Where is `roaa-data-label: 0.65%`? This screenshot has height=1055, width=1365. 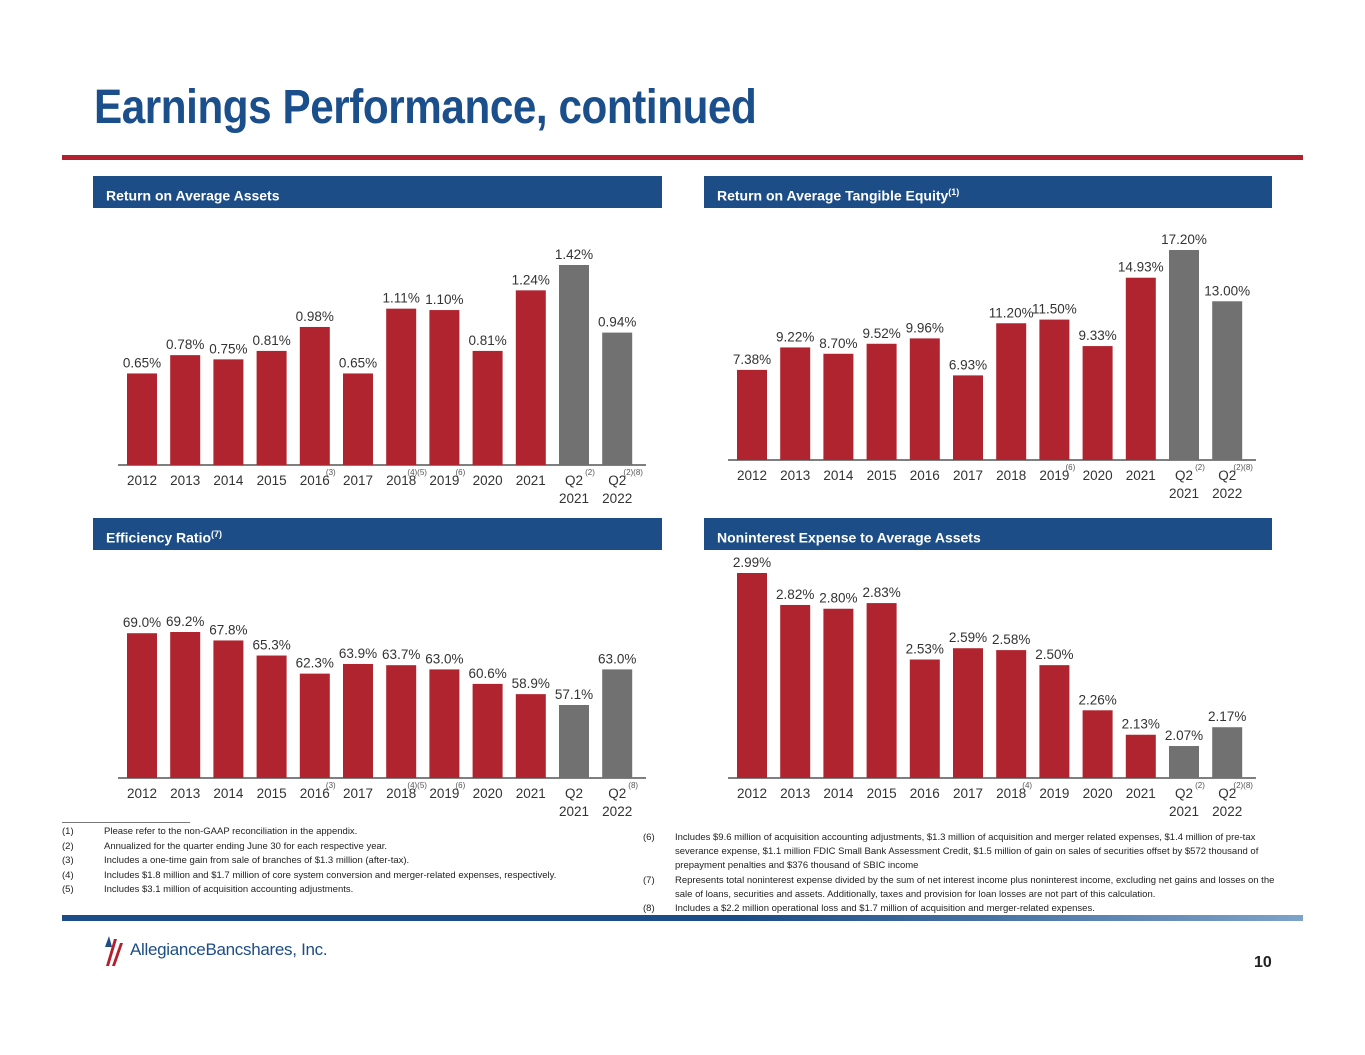 roaa-data-label: 0.65% is located at coordinates (358, 362).